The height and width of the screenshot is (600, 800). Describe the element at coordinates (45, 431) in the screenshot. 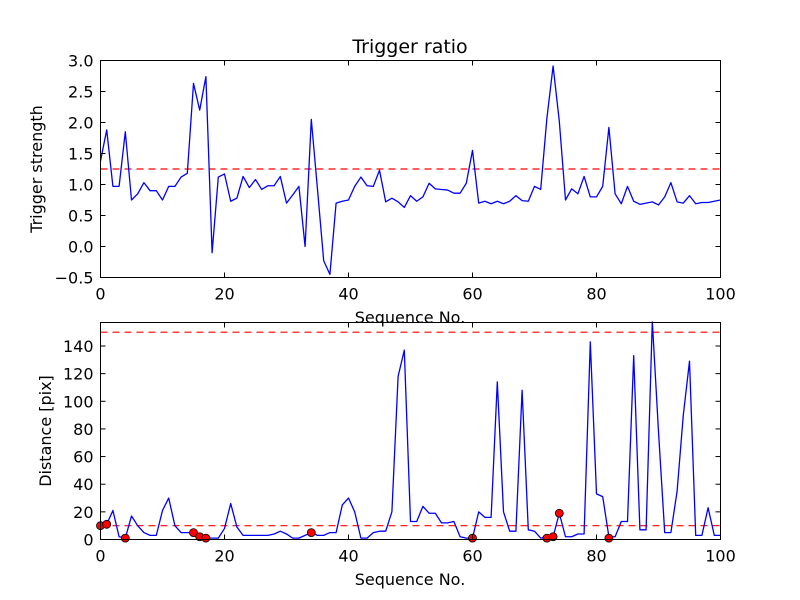

I see `distance-ylabel: Distance [pix]` at that location.